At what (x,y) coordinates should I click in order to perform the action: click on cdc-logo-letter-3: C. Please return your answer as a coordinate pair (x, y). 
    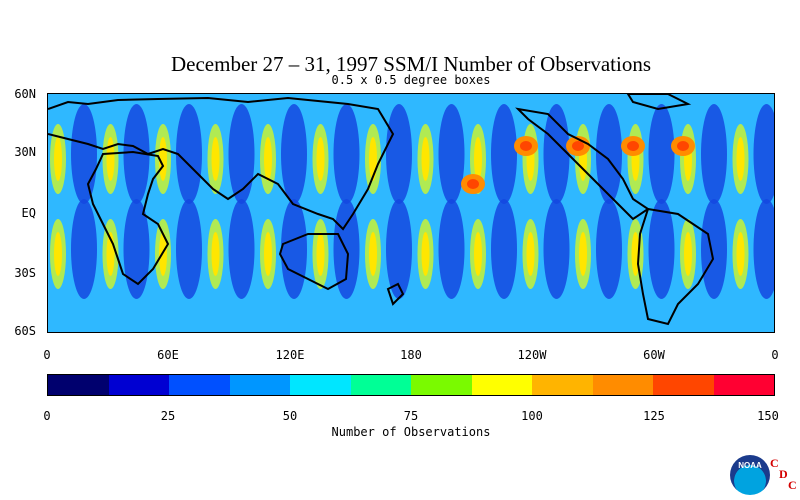
    Looking at the image, I should click on (792, 485).